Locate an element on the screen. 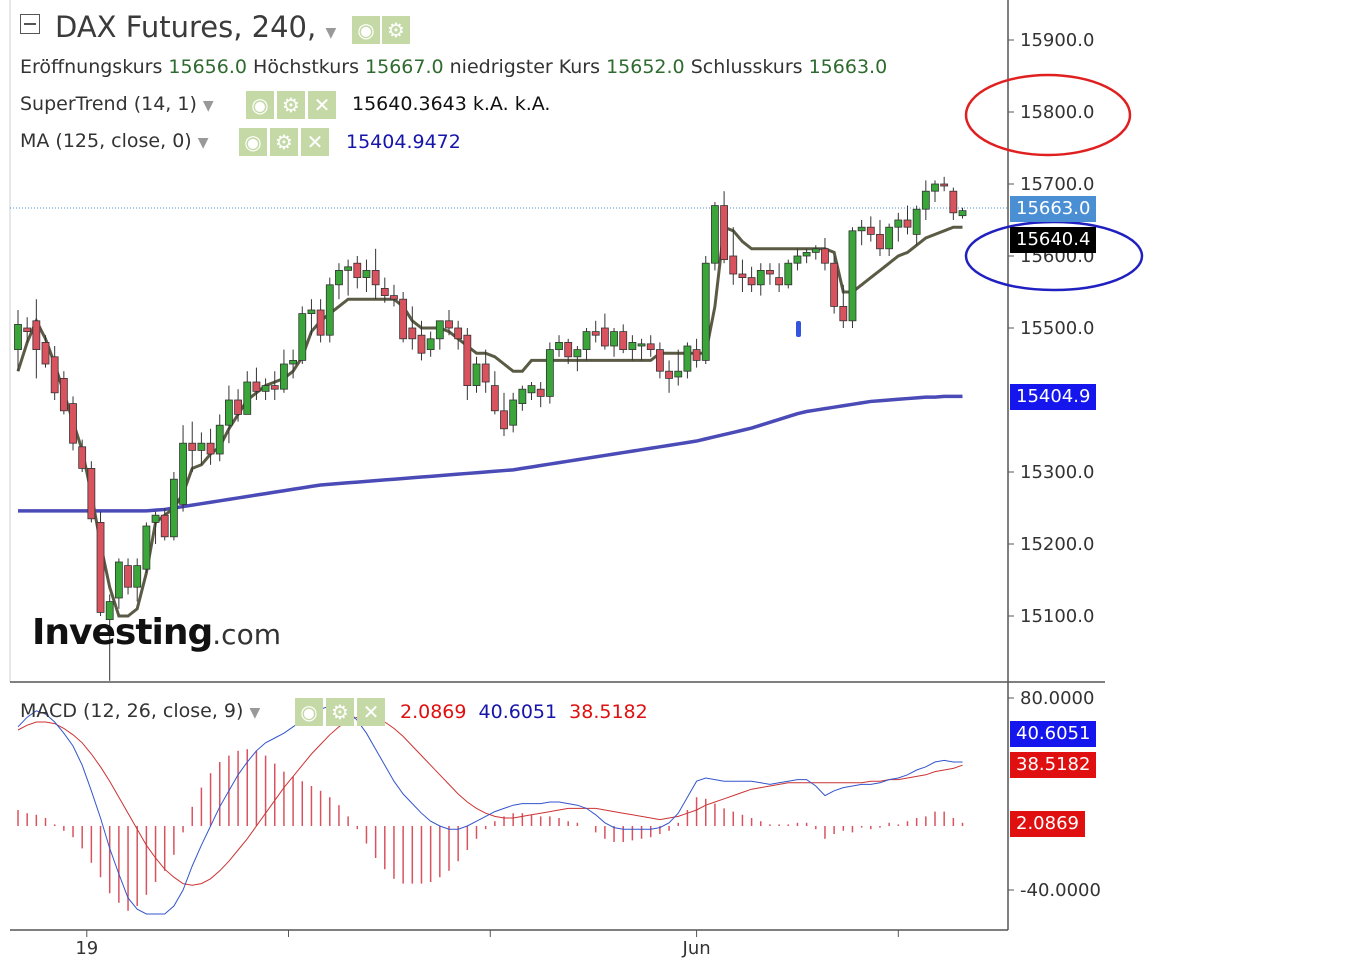 This screenshot has width=1366, height=960. signal-line is located at coordinates (490, 800).